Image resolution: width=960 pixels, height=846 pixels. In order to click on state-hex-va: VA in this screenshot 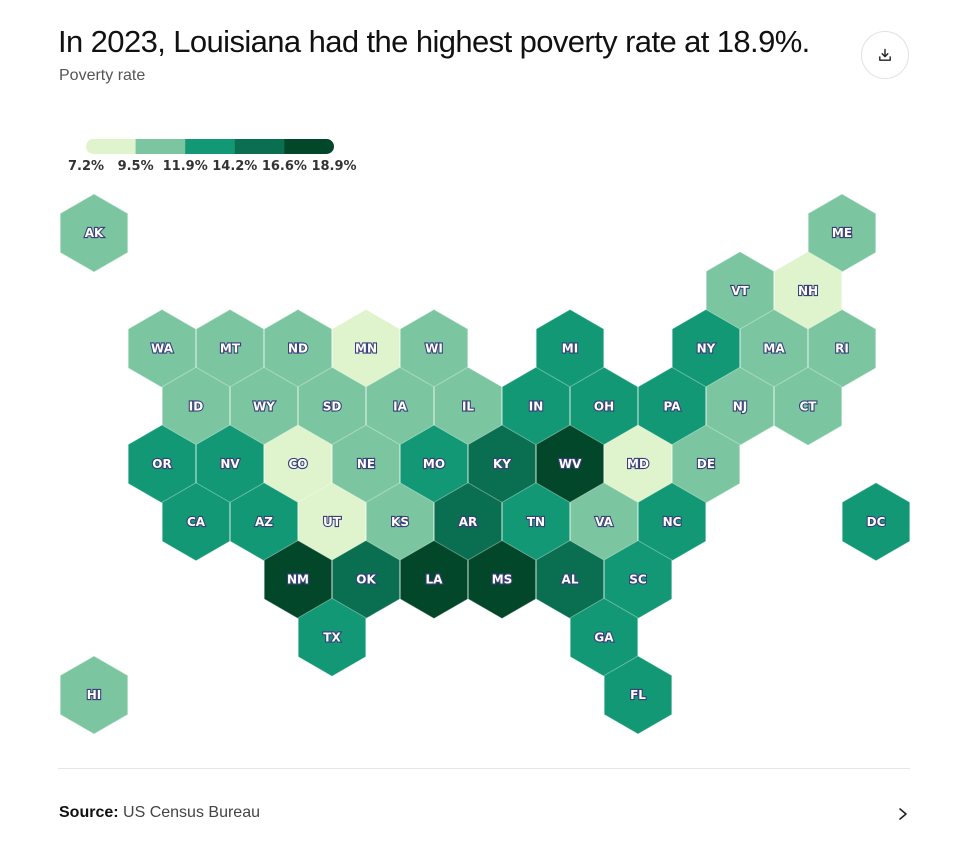, I will do `click(604, 522)`.